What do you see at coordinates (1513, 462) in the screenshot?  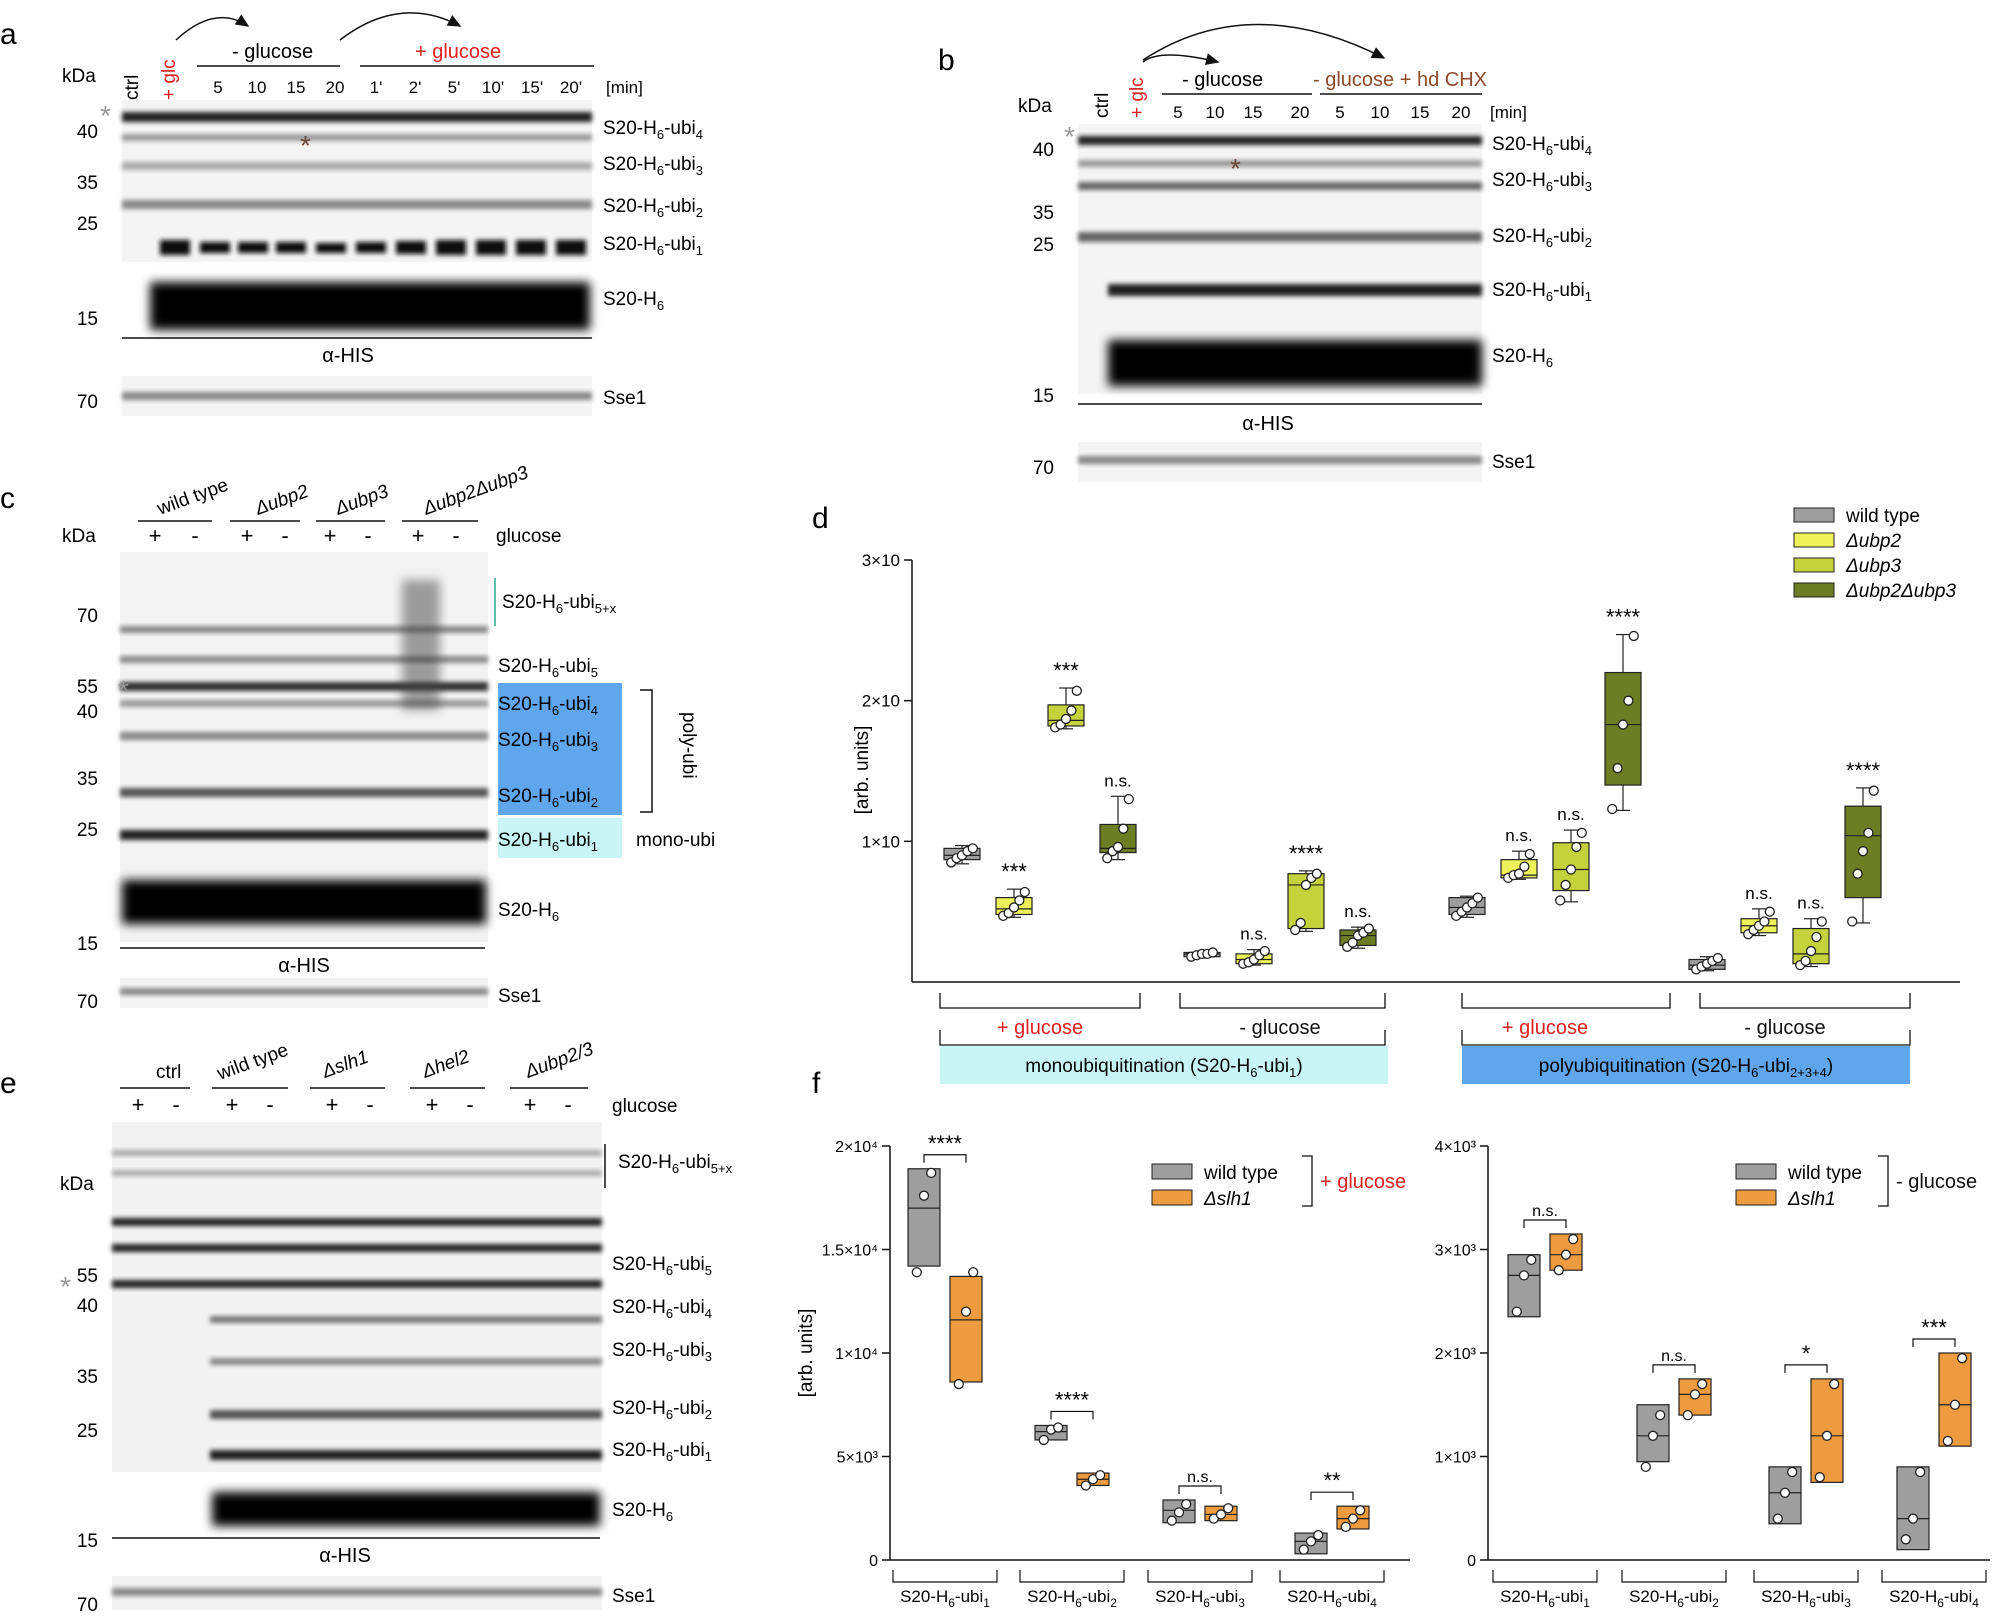 I see `panel-b-loading: Sse1` at bounding box center [1513, 462].